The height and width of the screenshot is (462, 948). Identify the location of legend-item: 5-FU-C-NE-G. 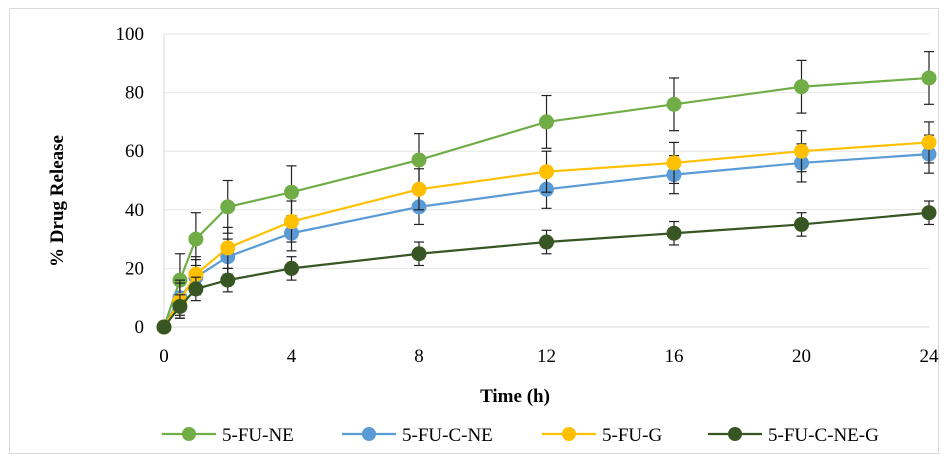
(793, 435).